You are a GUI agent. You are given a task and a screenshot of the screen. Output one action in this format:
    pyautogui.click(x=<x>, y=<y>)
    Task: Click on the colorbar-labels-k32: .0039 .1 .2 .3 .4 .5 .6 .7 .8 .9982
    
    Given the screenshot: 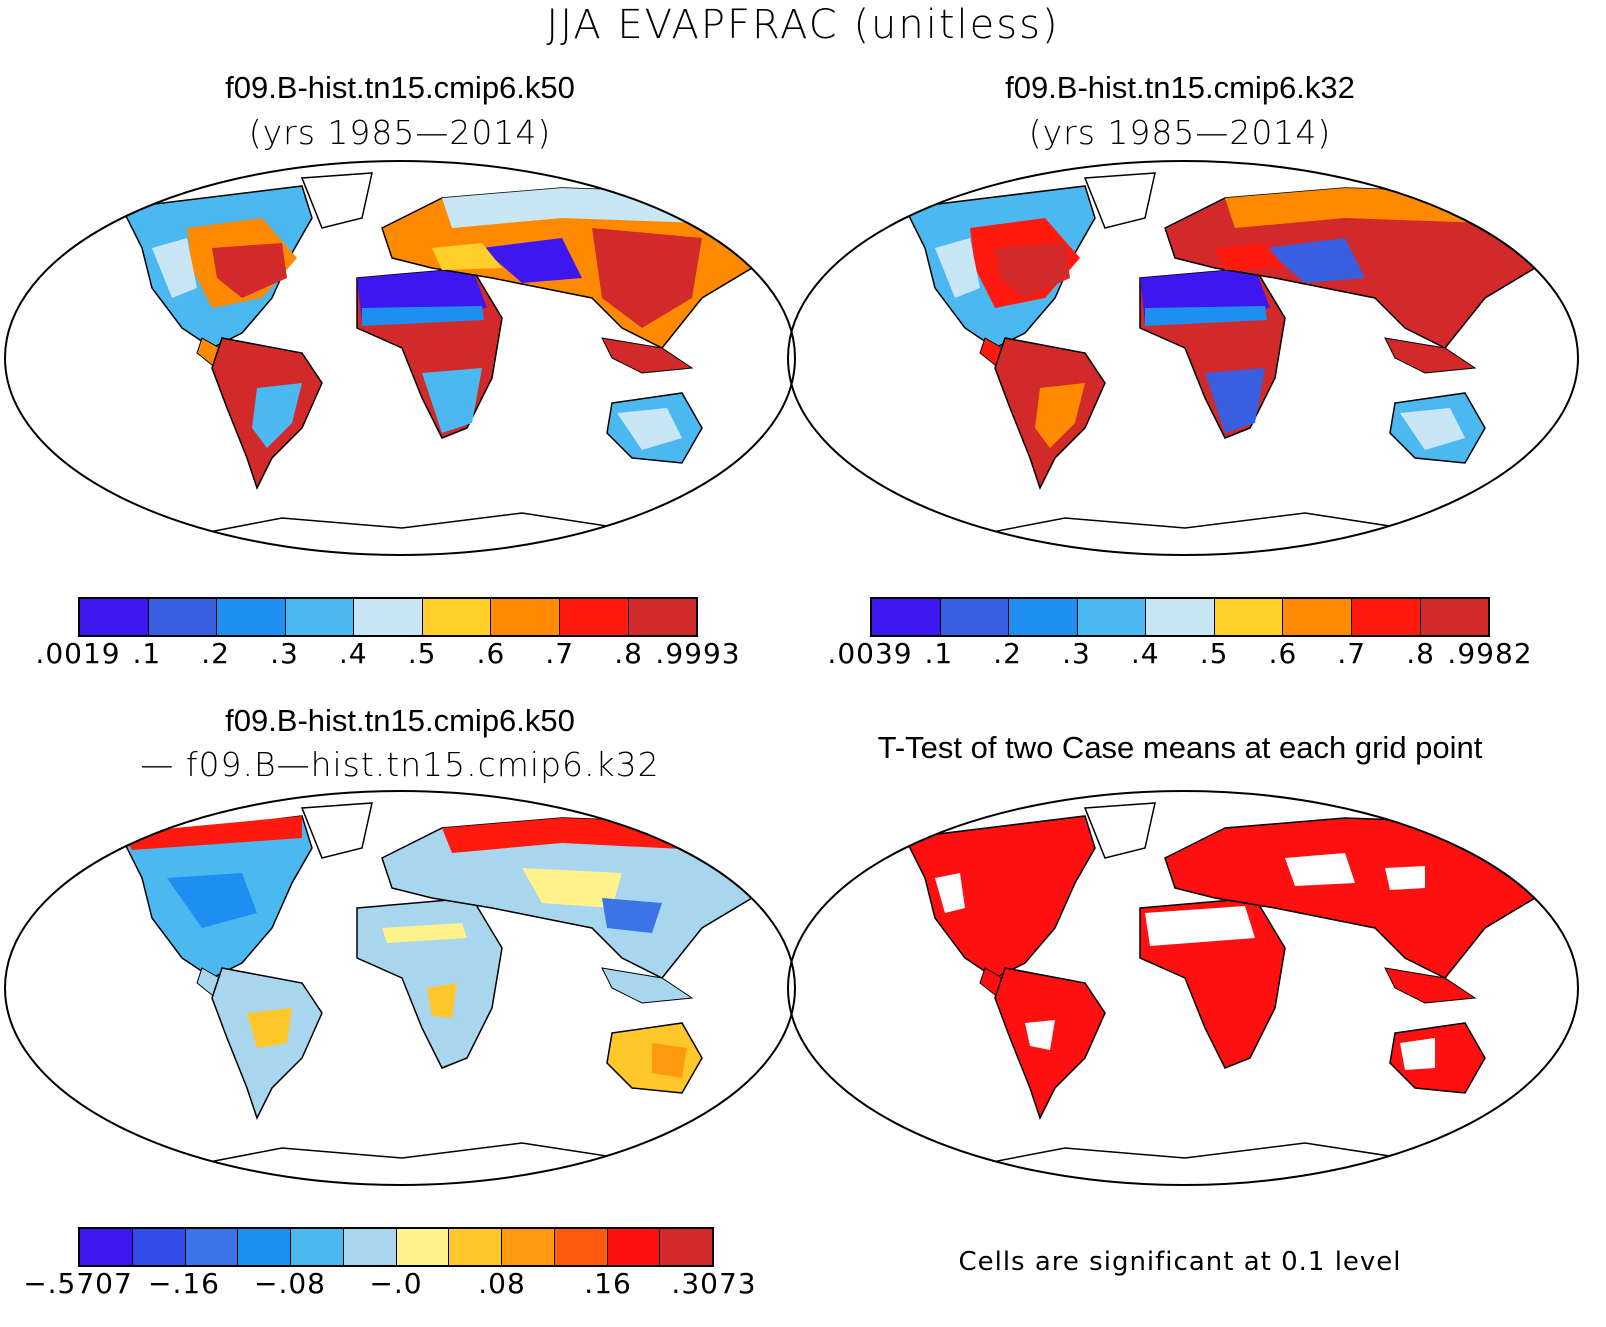 What is the action you would take?
    pyautogui.click(x=1179, y=655)
    